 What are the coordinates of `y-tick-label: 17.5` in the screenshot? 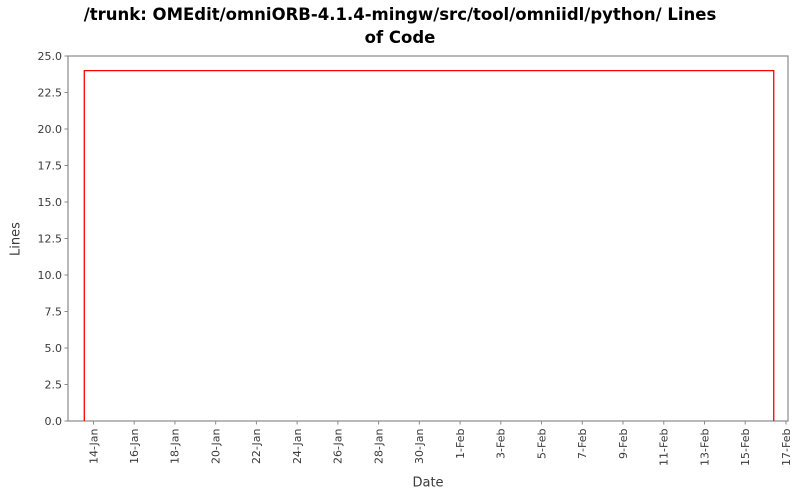 It's located at (50, 165).